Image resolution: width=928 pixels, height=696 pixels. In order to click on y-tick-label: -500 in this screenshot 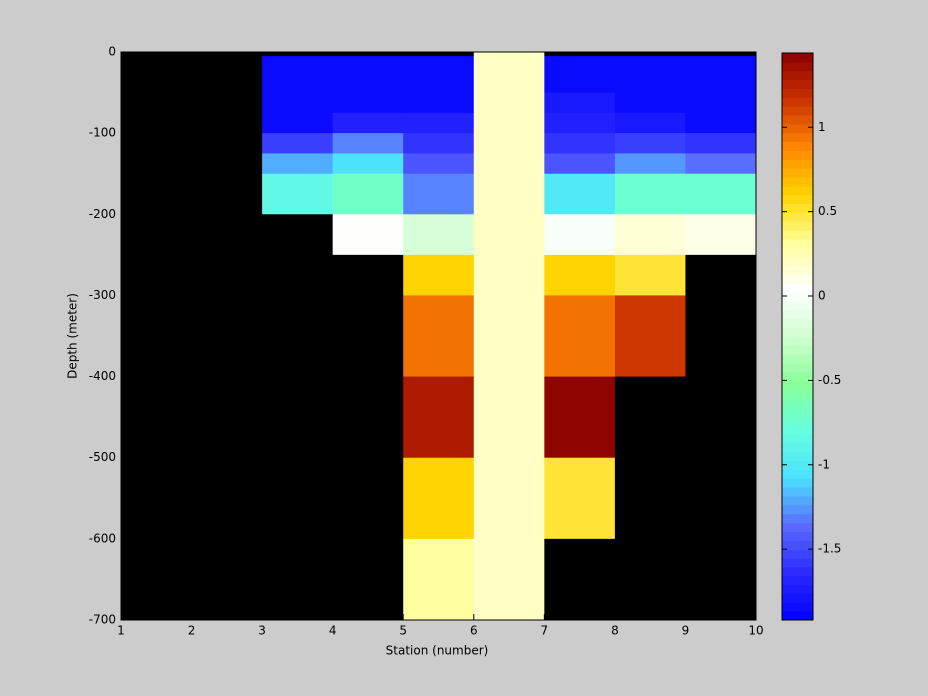, I will do `click(102, 457)`.